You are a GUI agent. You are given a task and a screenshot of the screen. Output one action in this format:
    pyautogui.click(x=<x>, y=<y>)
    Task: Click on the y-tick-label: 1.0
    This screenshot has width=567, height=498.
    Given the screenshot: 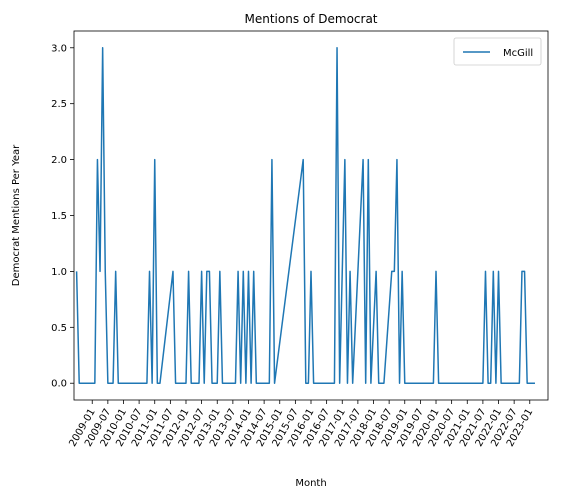 What is the action you would take?
    pyautogui.click(x=59, y=272)
    